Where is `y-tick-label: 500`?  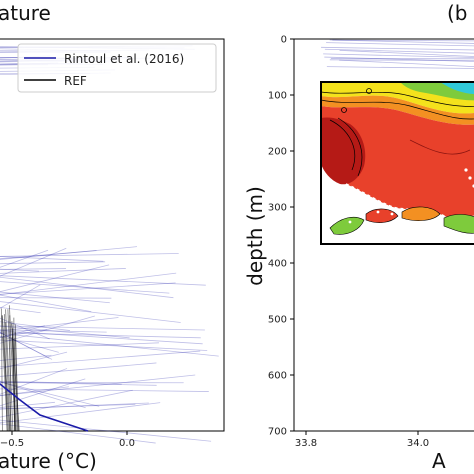
y-tick-label: 500 is located at coordinates (277, 320).